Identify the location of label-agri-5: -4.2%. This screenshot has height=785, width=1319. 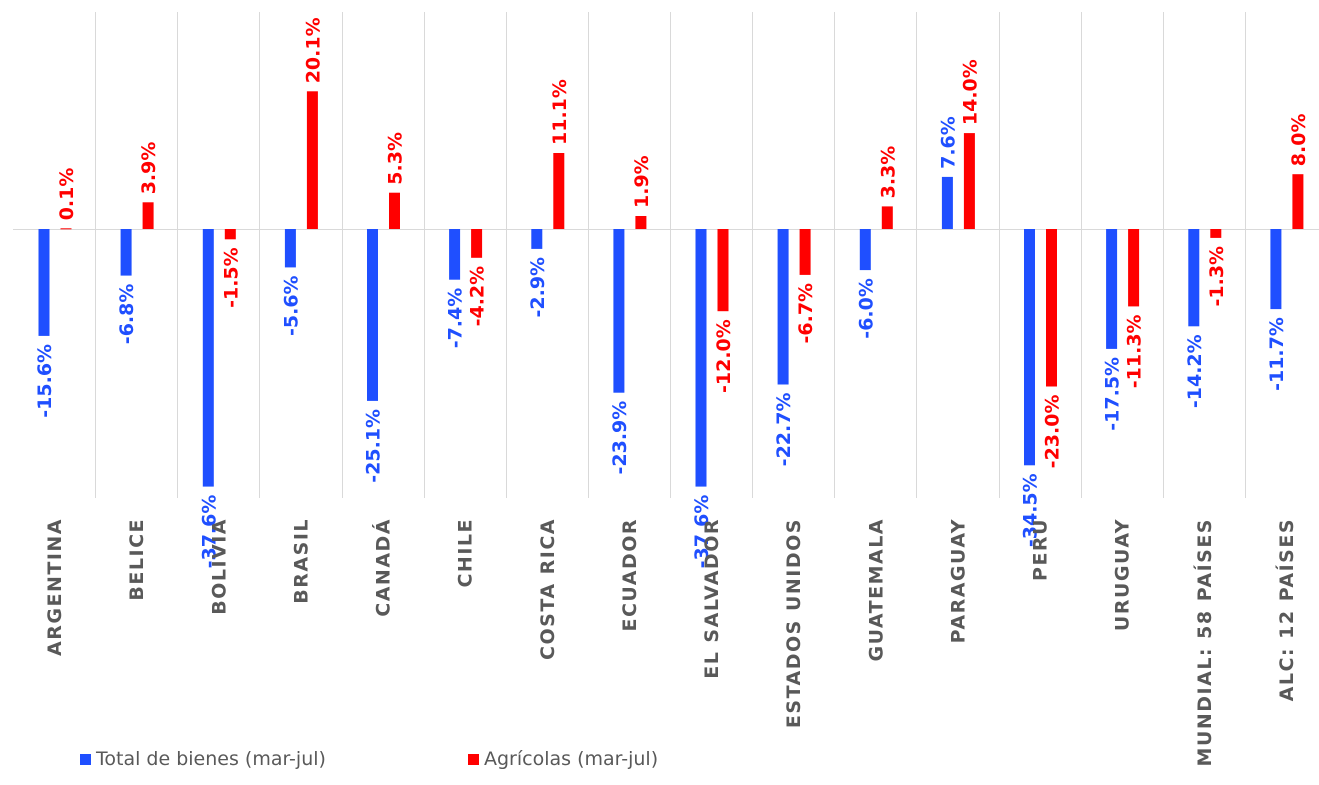
(478, 296).